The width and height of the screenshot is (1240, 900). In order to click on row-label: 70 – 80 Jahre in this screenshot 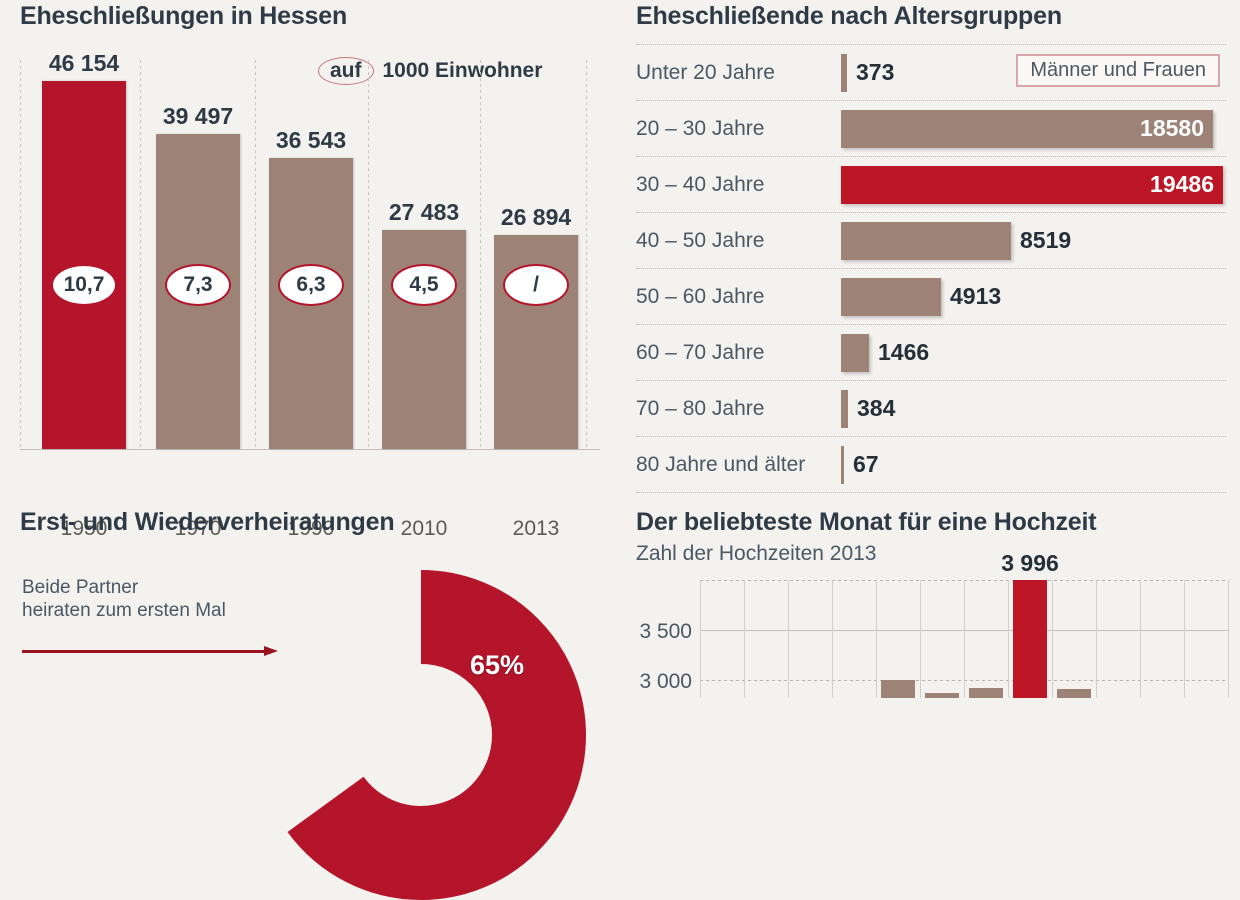, I will do `click(700, 408)`.